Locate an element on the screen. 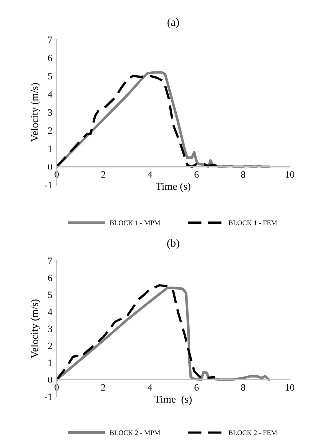  chart-title: (a) is located at coordinates (174, 23).